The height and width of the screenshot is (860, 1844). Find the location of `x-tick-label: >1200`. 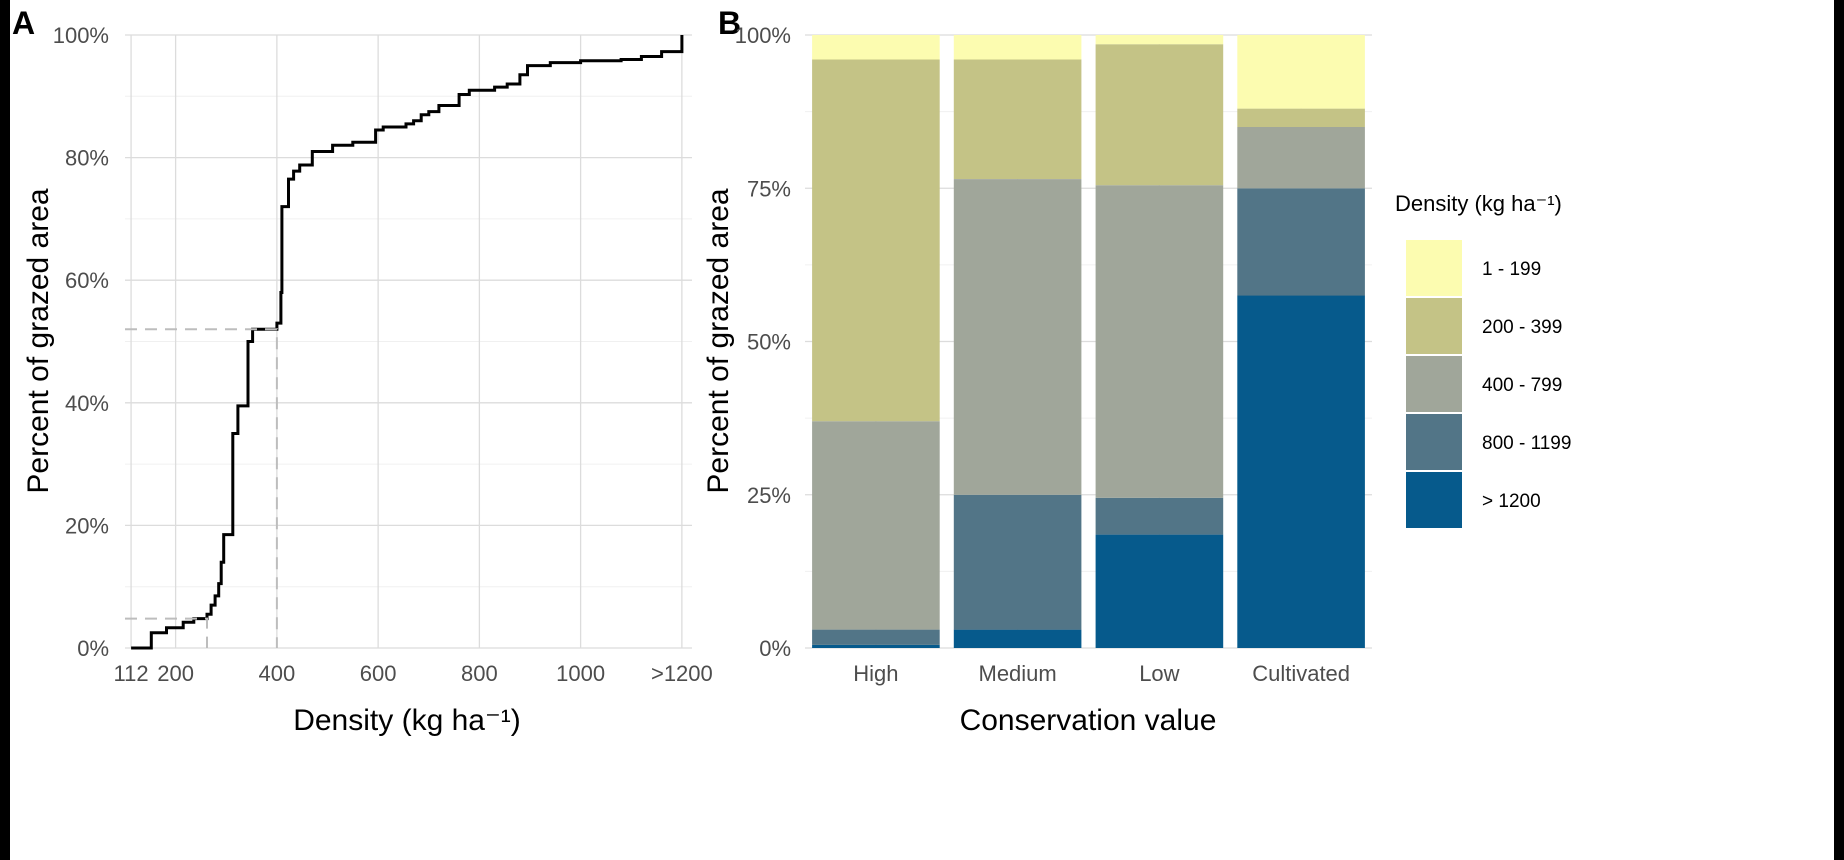

x-tick-label: >1200 is located at coordinates (682, 673).